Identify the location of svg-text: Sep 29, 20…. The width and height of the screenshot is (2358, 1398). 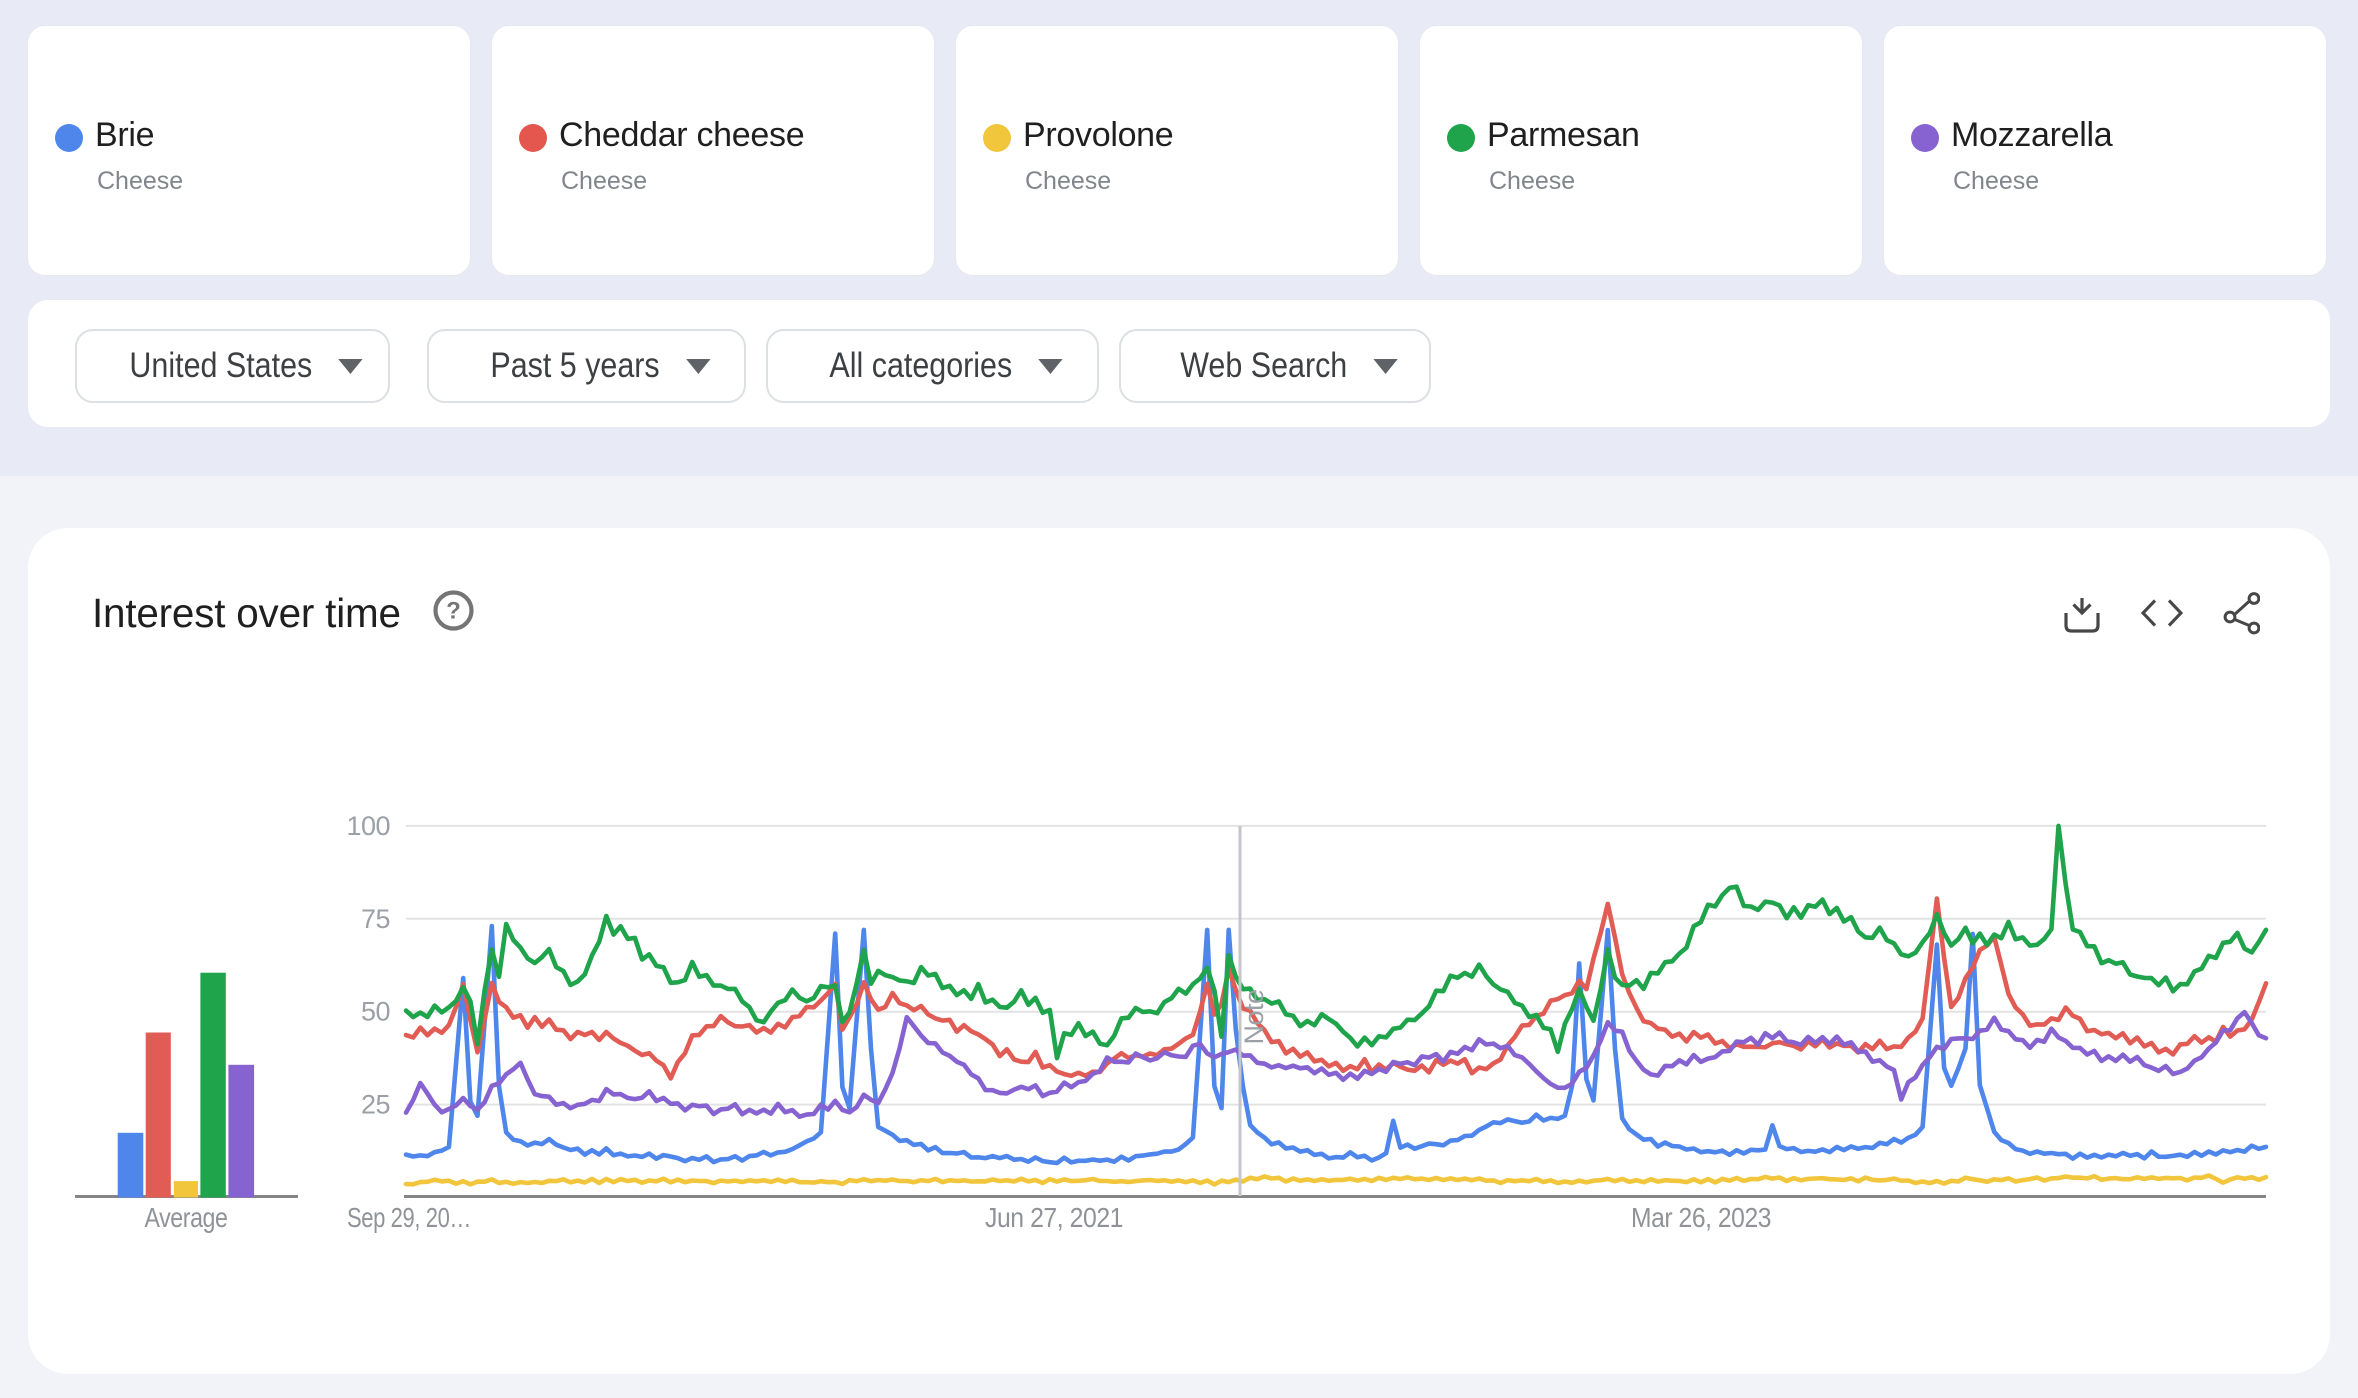
(409, 1217).